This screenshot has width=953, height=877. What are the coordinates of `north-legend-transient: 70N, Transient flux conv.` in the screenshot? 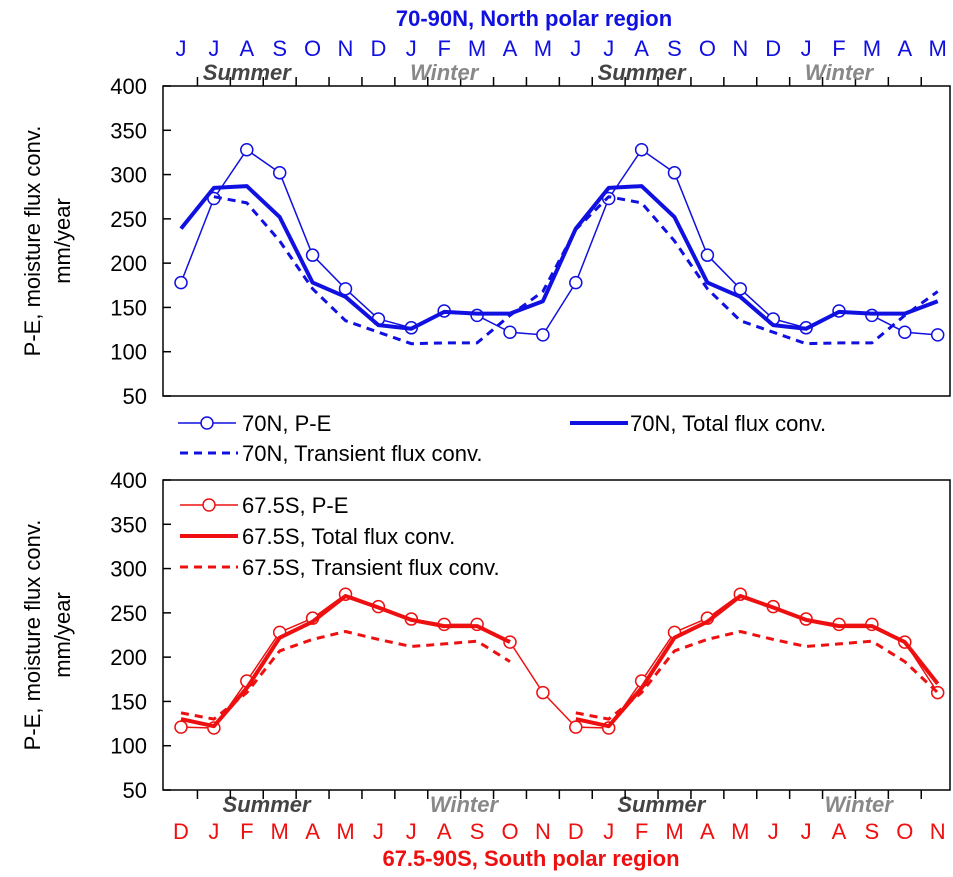 It's located at (331, 453).